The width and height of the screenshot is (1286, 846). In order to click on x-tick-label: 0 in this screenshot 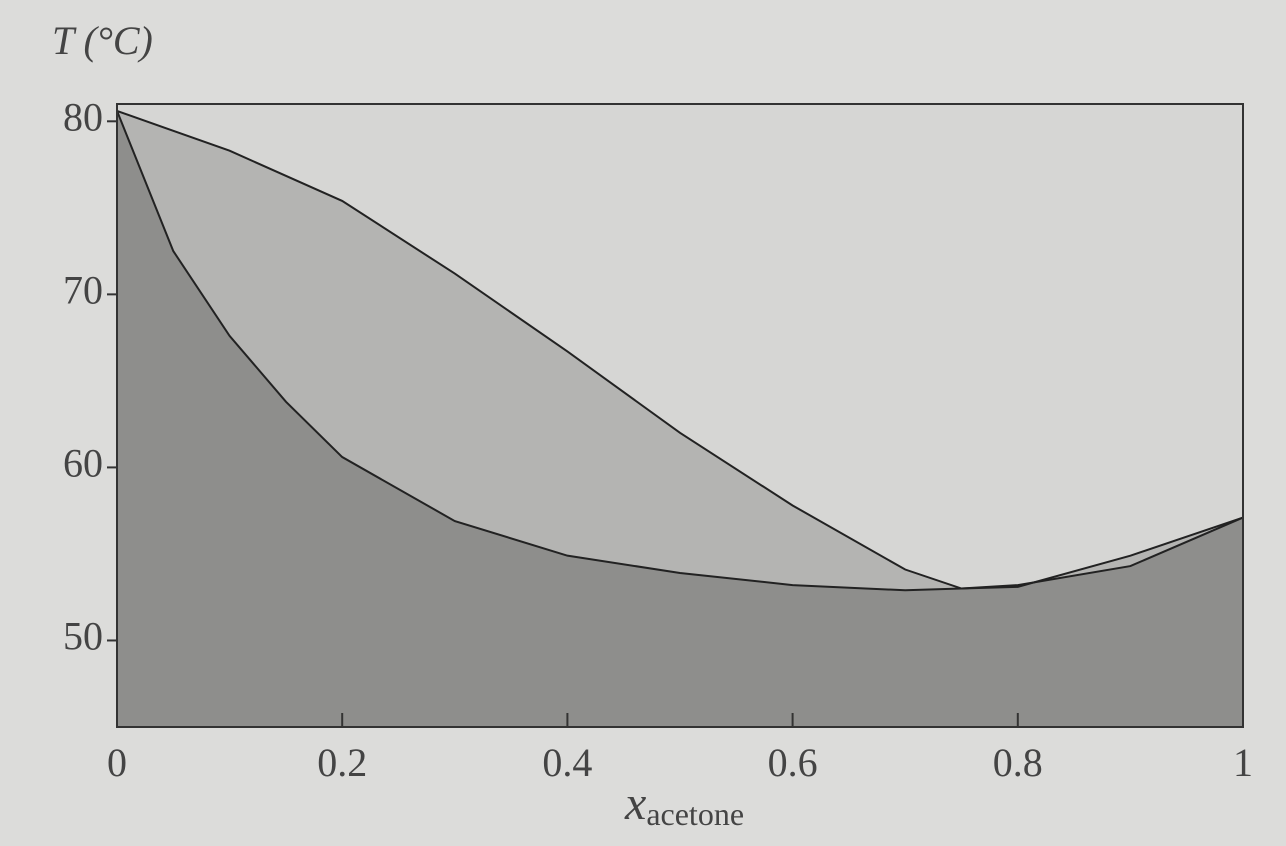, I will do `click(117, 762)`.